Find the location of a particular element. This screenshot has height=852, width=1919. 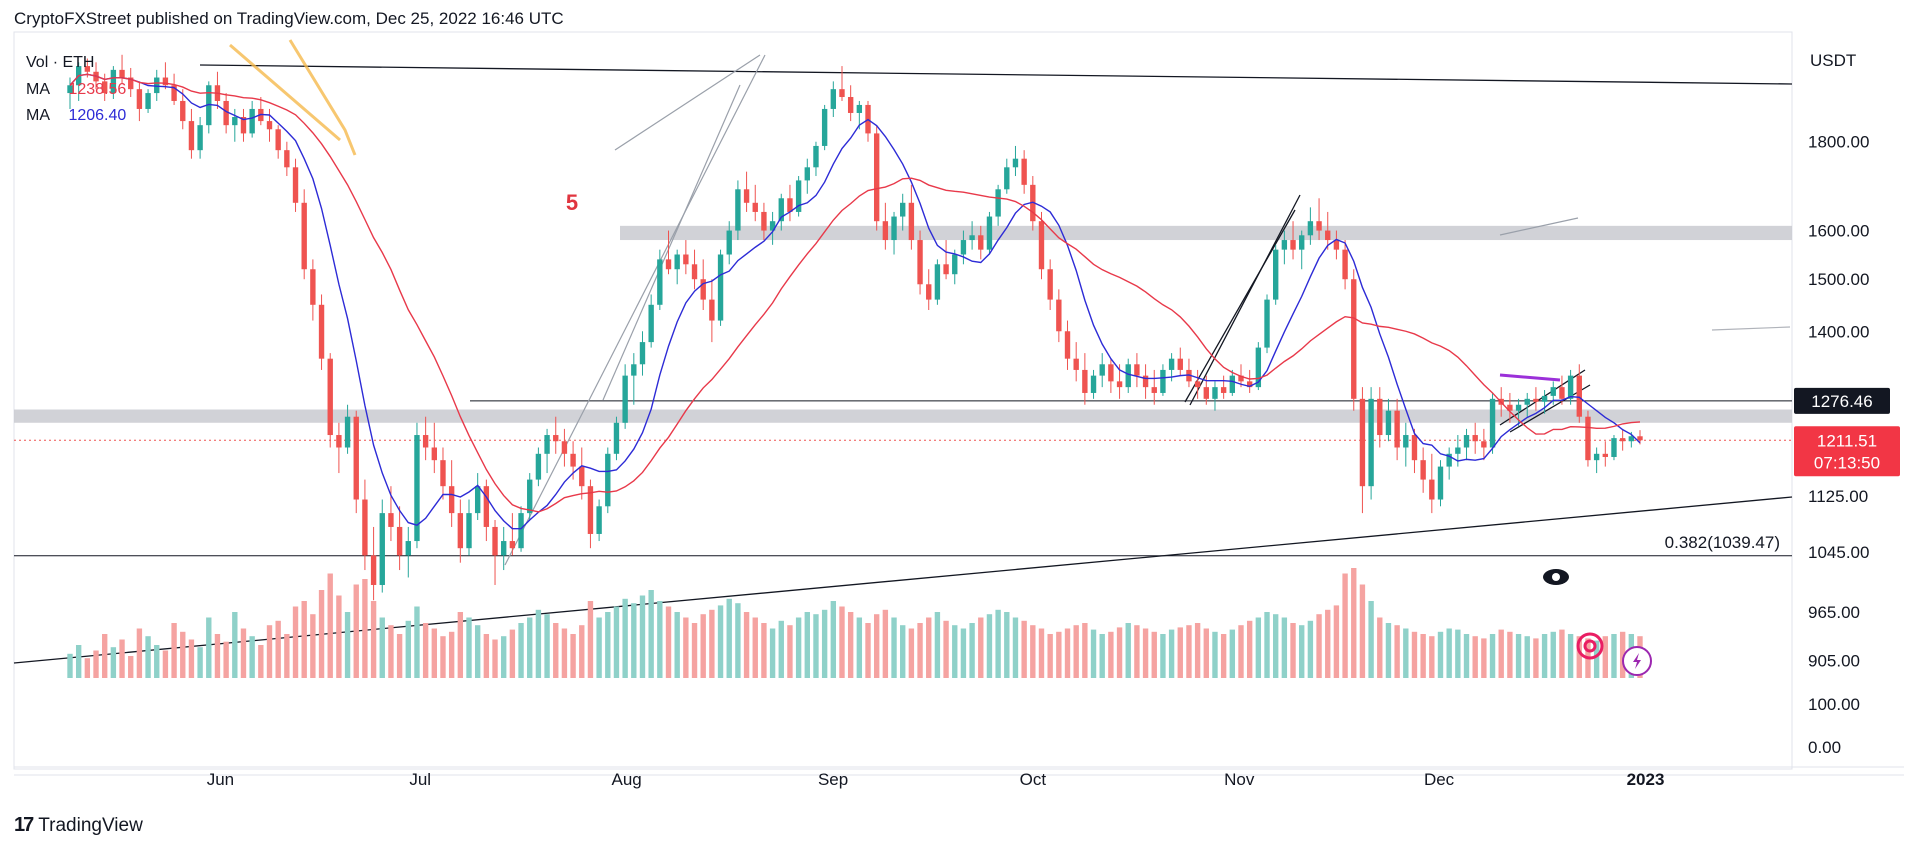

eye-icon is located at coordinates (1556, 577).